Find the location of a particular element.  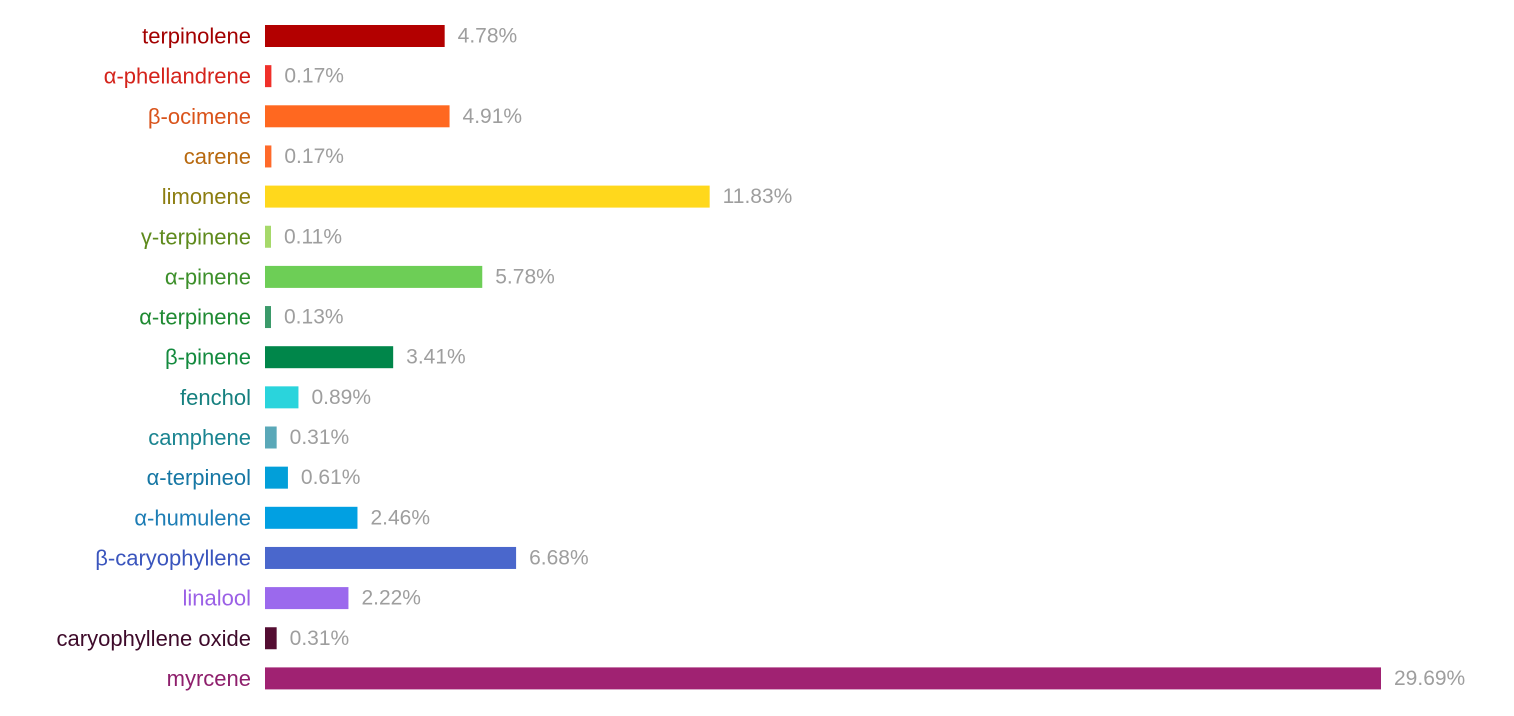

value-label-camphene: 0.31% is located at coordinates (320, 437).